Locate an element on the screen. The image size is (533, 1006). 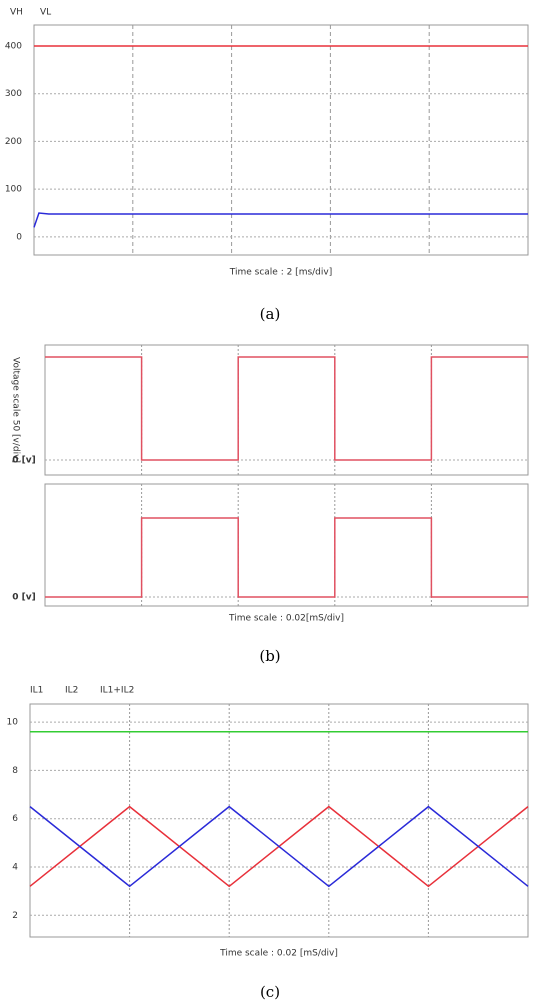
y-tick-label: 100 is located at coordinates (13, 190).